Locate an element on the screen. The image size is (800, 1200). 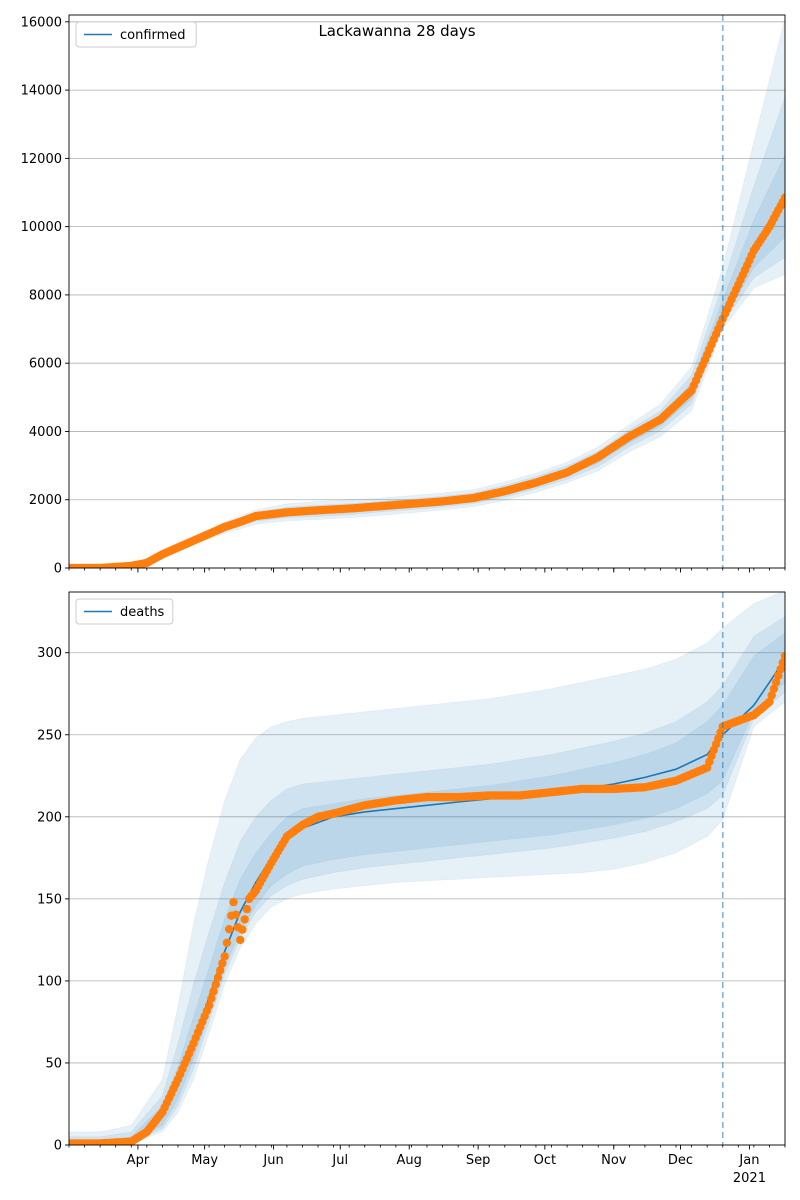
chart2-xtick-label: Oct is located at coordinates (545, 1160).